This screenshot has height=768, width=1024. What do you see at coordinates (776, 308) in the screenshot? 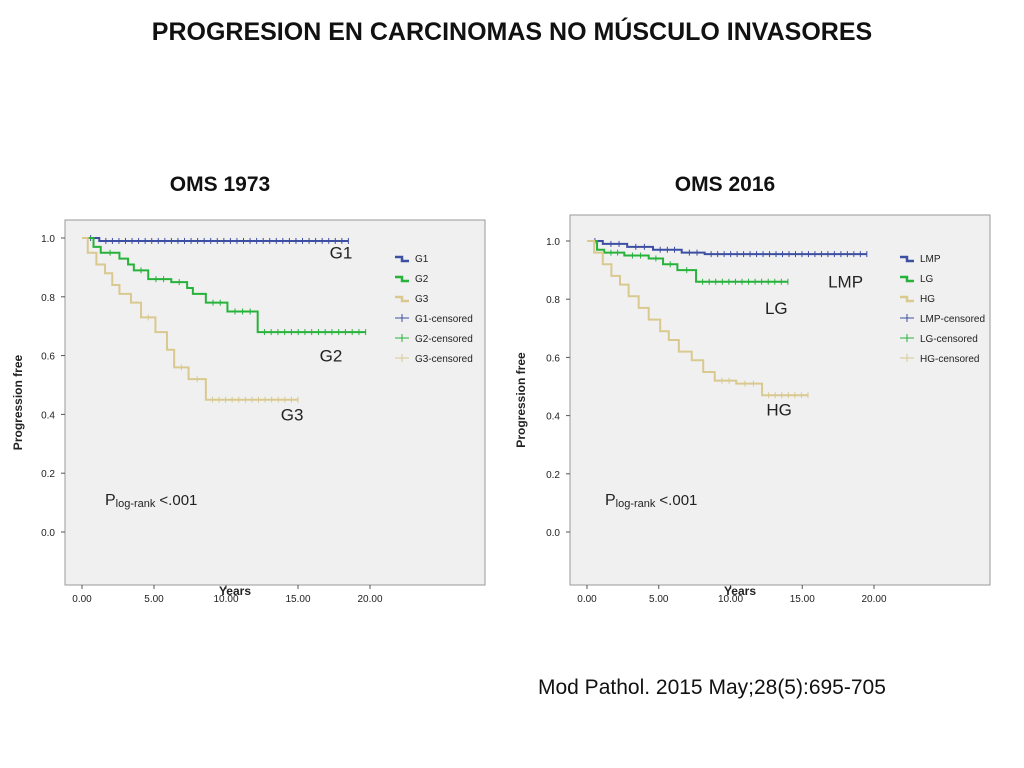
I see `curve-label-lg: LG` at bounding box center [776, 308].